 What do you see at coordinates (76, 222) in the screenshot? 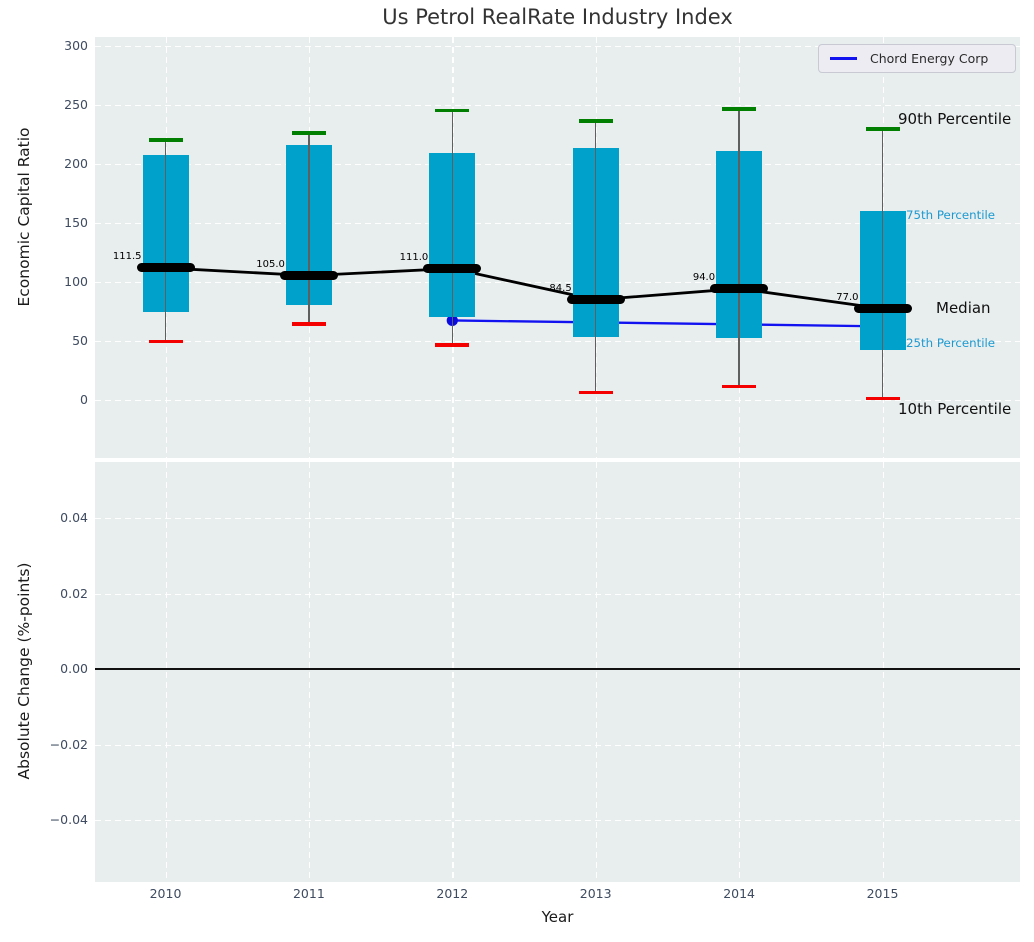
I see `y-tick-label: 150` at bounding box center [76, 222].